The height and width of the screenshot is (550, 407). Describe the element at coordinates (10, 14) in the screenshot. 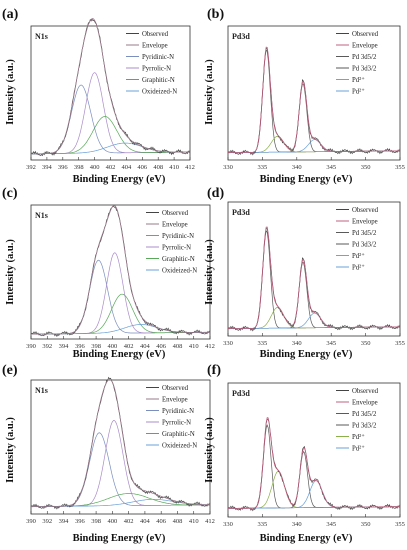

I see `panel-label: (a)` at that location.